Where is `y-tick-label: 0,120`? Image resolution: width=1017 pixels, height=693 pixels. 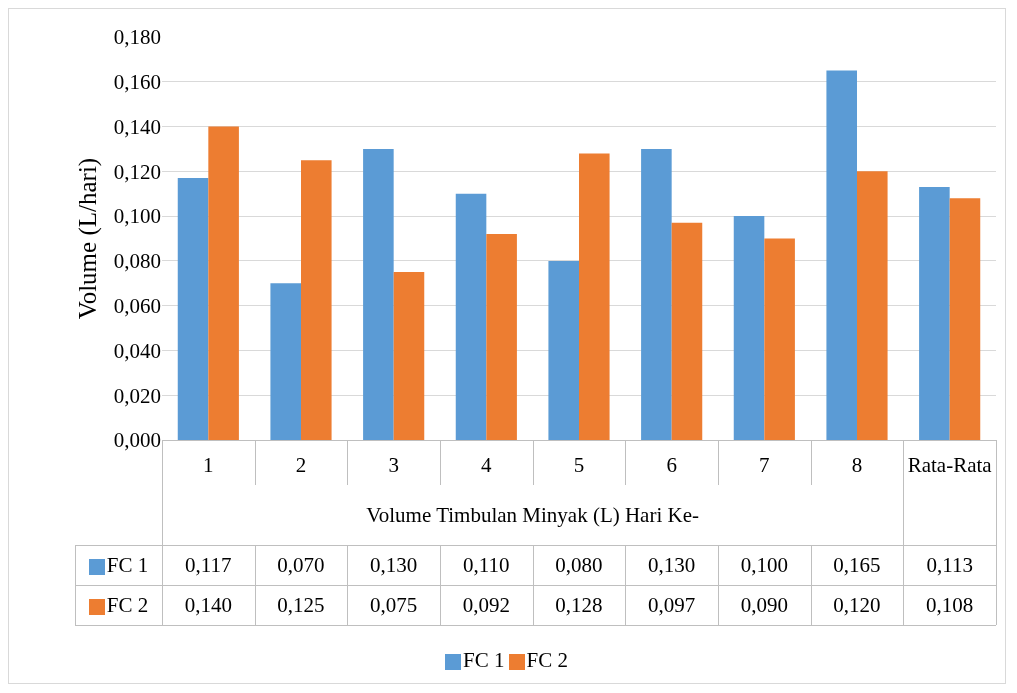 y-tick-label: 0,120 is located at coordinates (137, 171).